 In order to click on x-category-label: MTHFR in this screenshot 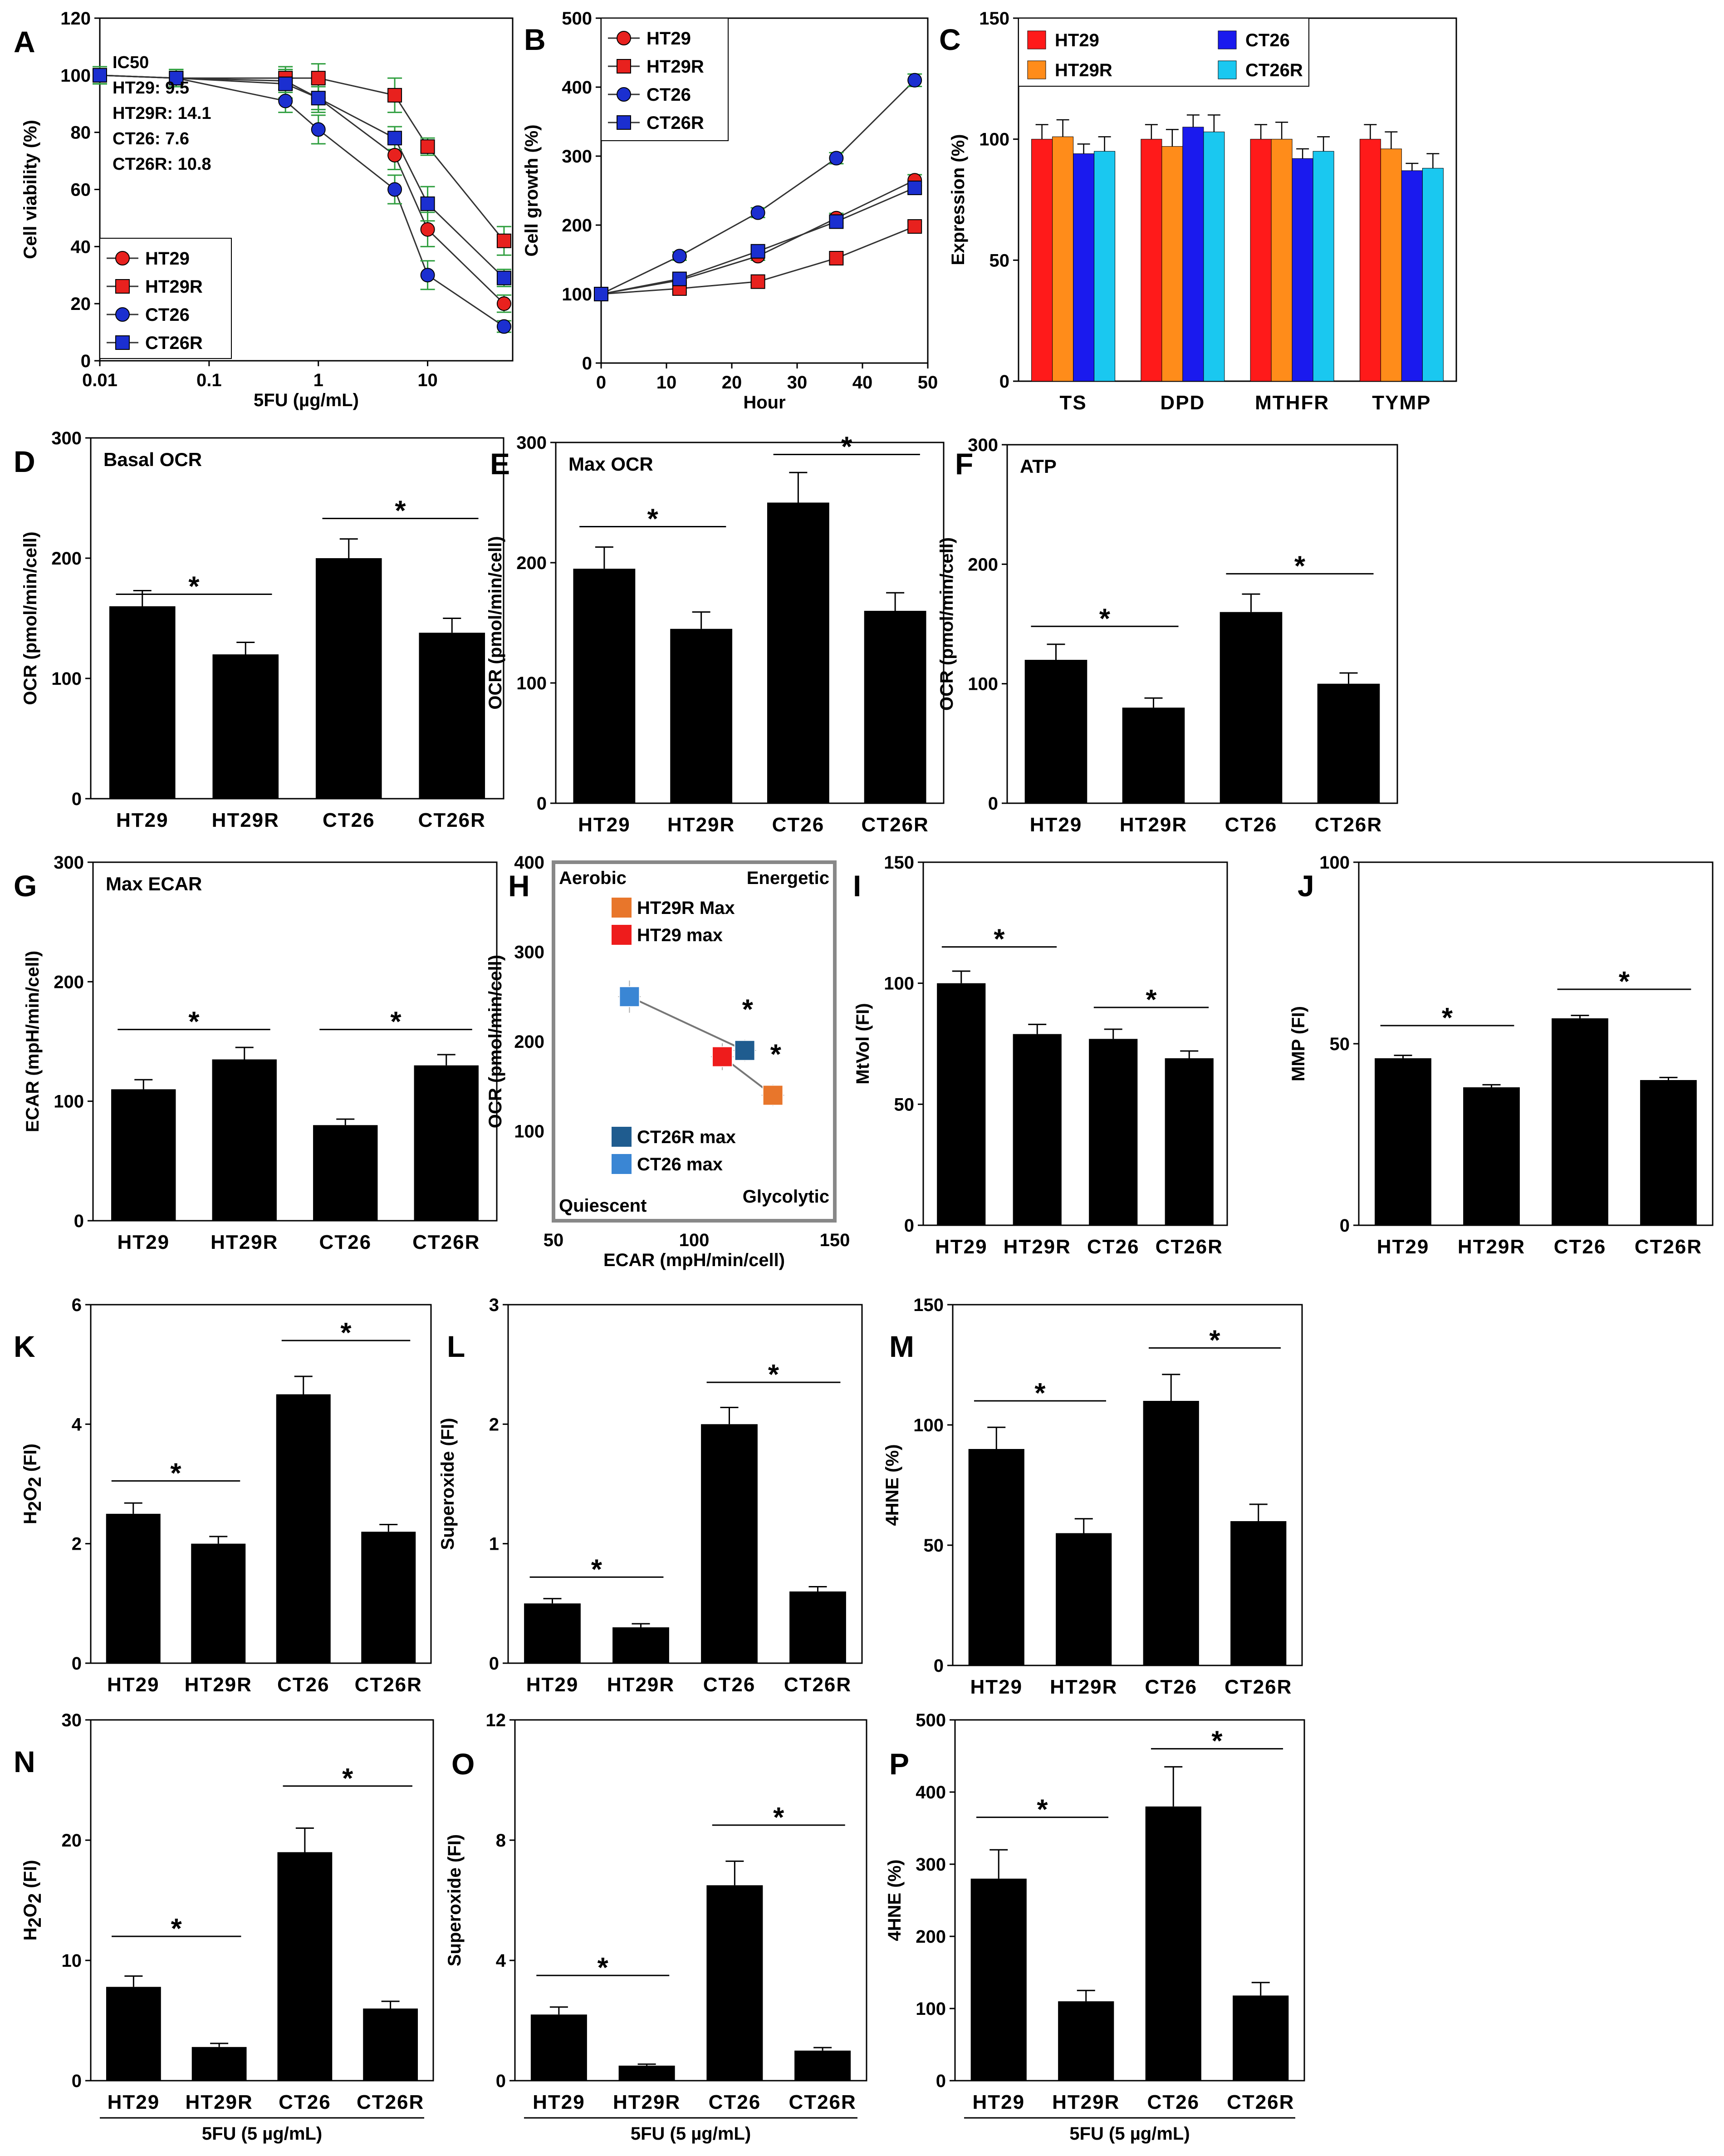, I will do `click(1292, 403)`.